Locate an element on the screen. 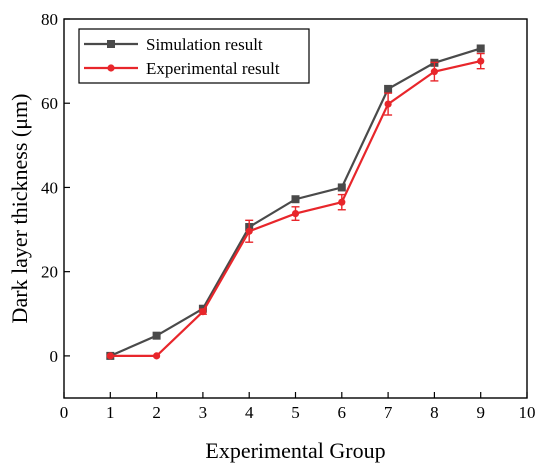  legend-entry-2: Experimental result is located at coordinates (182, 68).